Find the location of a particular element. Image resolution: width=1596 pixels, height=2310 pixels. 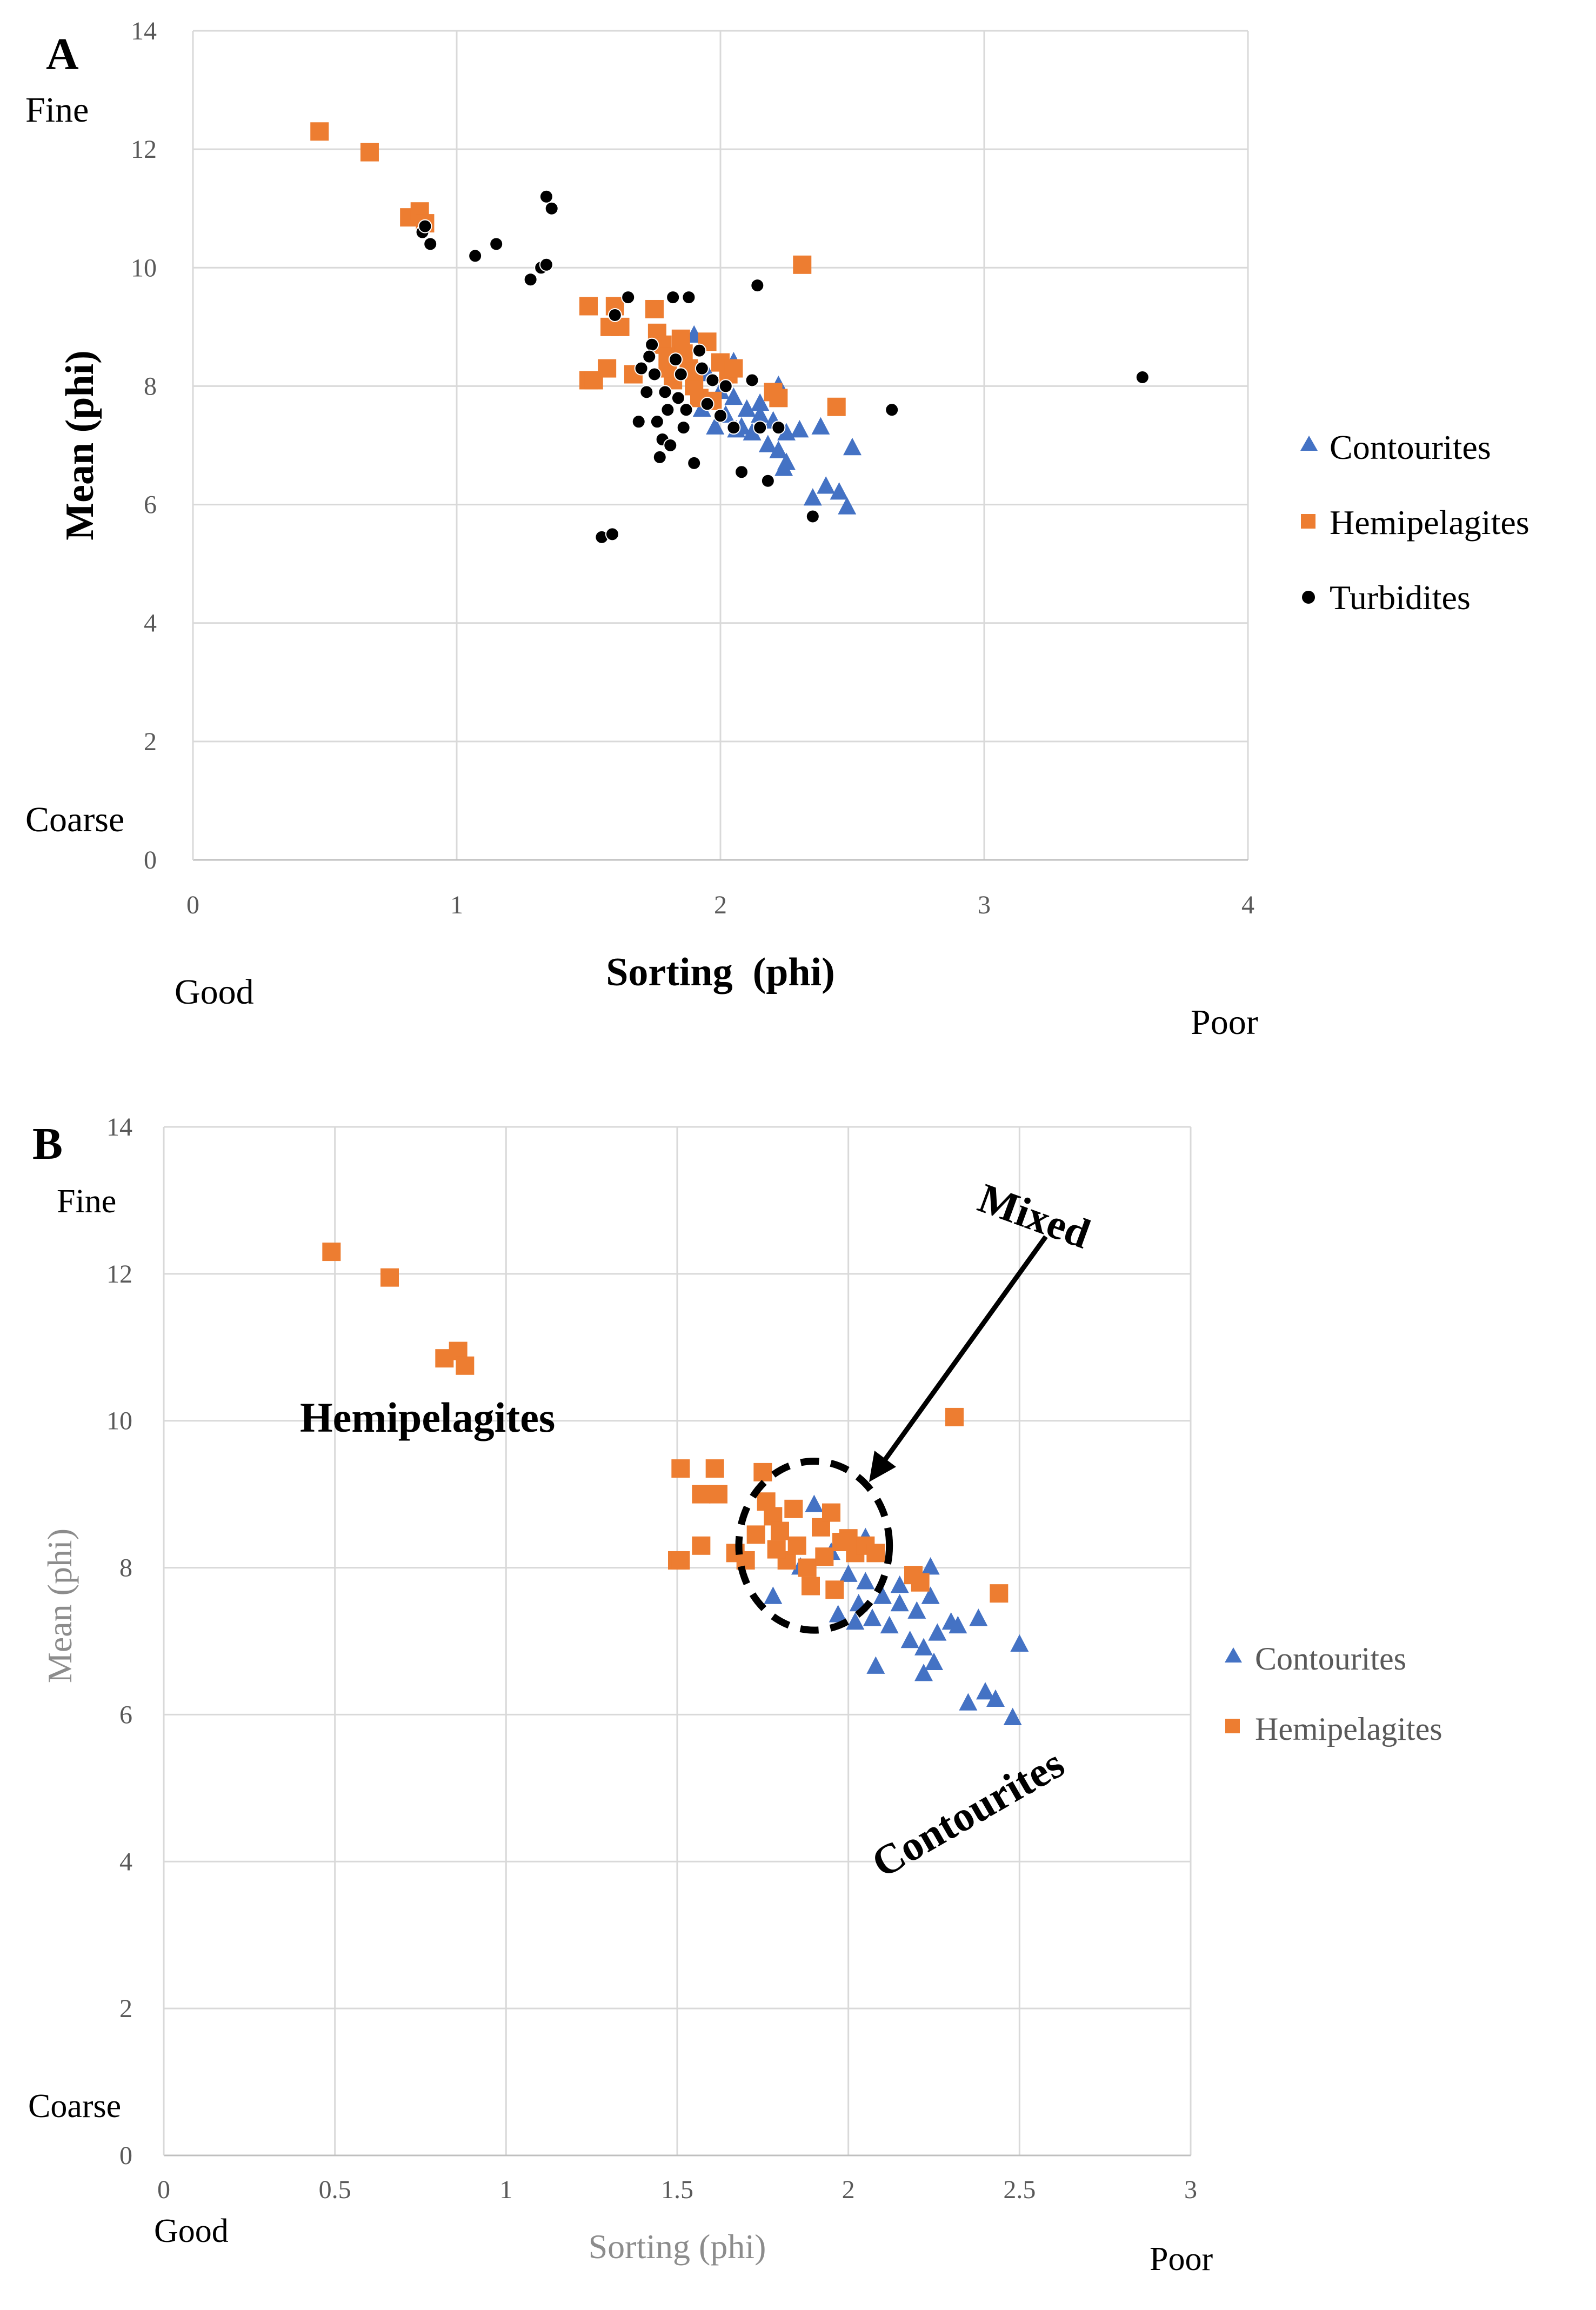

legend-marker-hemipelagites is located at coordinates (1308, 521).